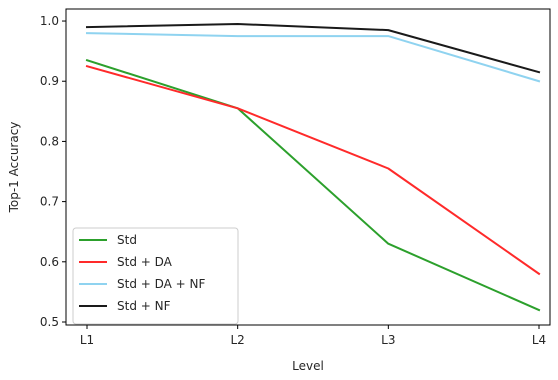 This screenshot has width=558, height=380. I want to click on legend-label: Std + NF, so click(144, 306).